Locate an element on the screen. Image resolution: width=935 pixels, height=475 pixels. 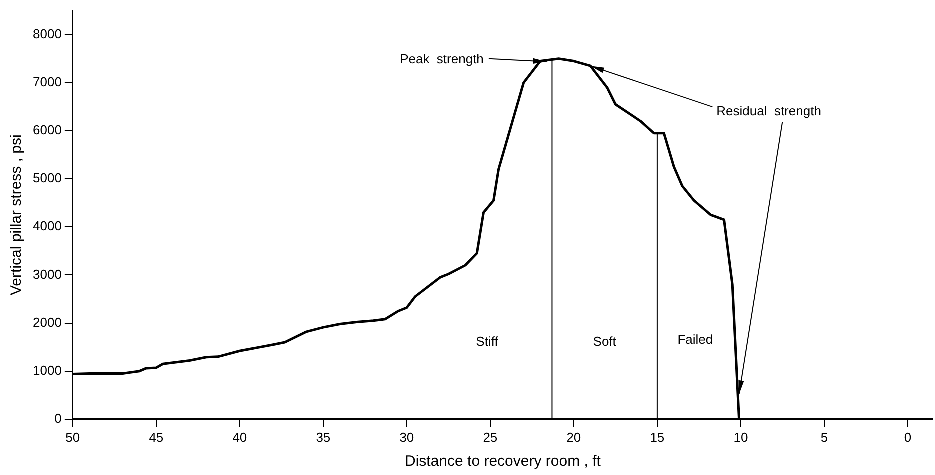
y-tick-label: 6000 is located at coordinates (47, 130).